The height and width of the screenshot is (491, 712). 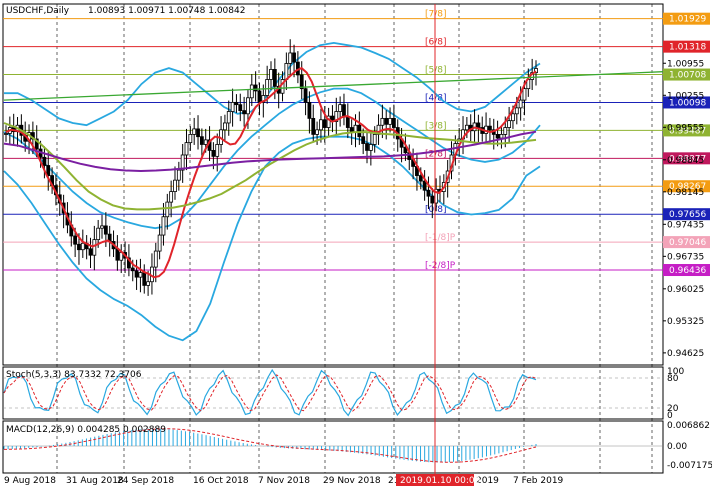 I want to click on y-tick-label-3: 0.98845, so click(x=685, y=161).